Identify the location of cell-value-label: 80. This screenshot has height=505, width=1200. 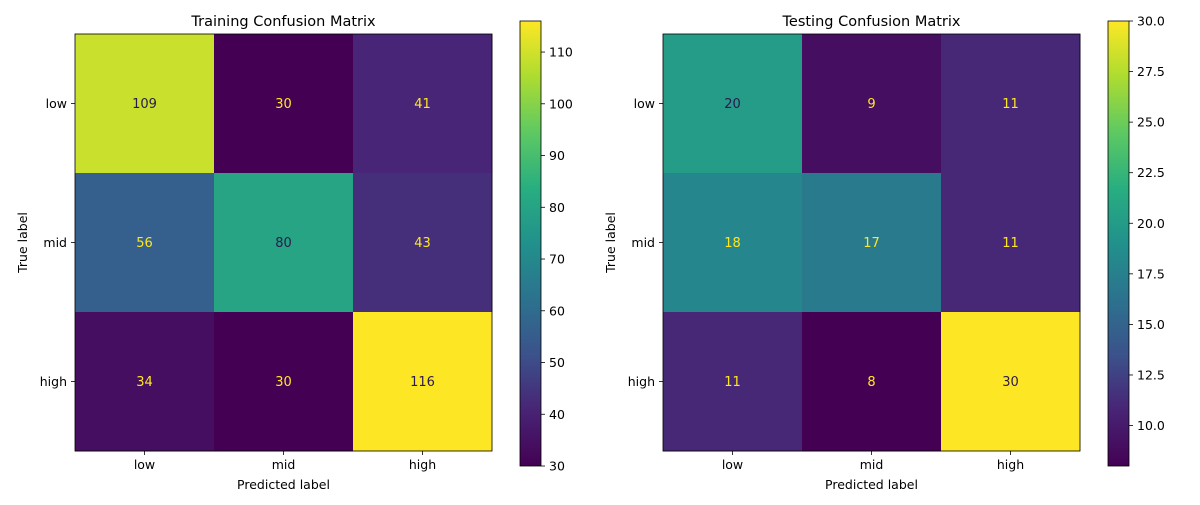
(283, 243).